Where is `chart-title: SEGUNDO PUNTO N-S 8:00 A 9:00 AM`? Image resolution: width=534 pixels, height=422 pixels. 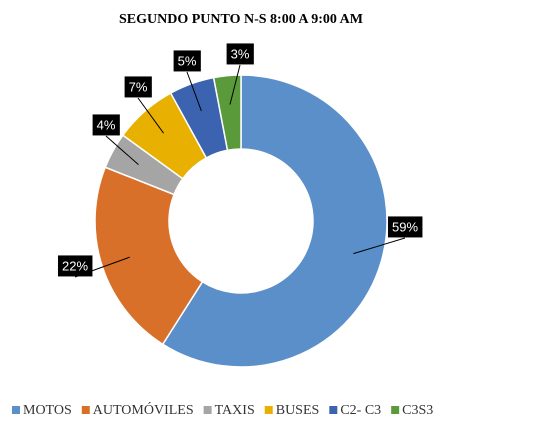 chart-title: SEGUNDO PUNTO N-S 8:00 A 9:00 AM is located at coordinates (241, 19).